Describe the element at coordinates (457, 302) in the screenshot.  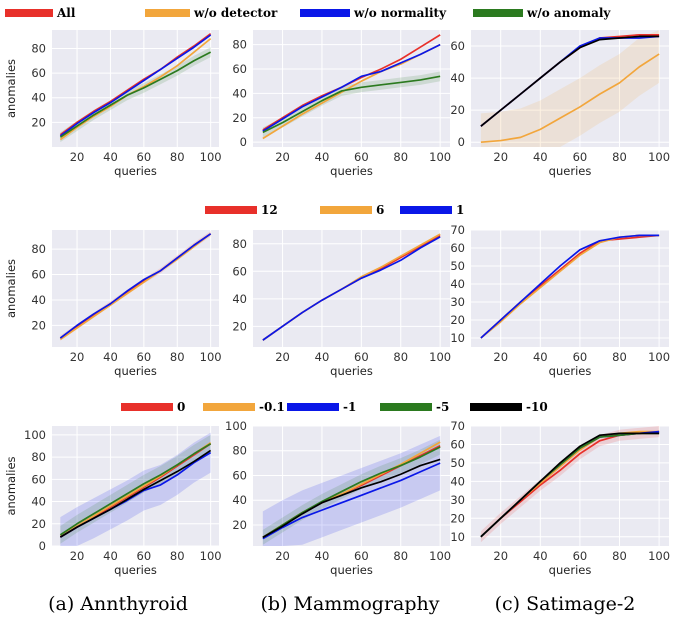
I see `y-tick-label: 30` at that location.